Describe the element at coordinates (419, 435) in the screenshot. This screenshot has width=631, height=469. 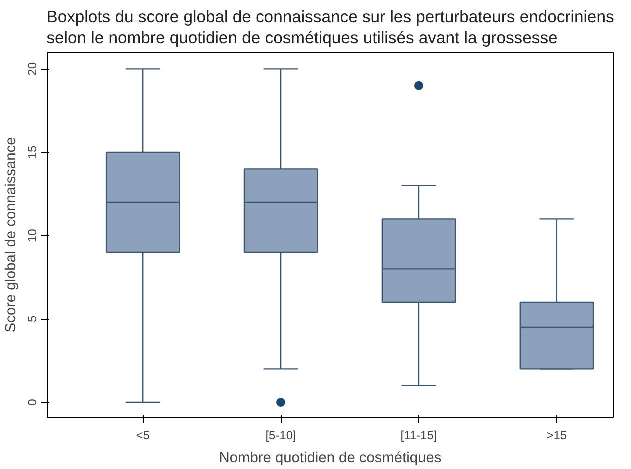
I see `x-tick-label: [11-15]` at that location.